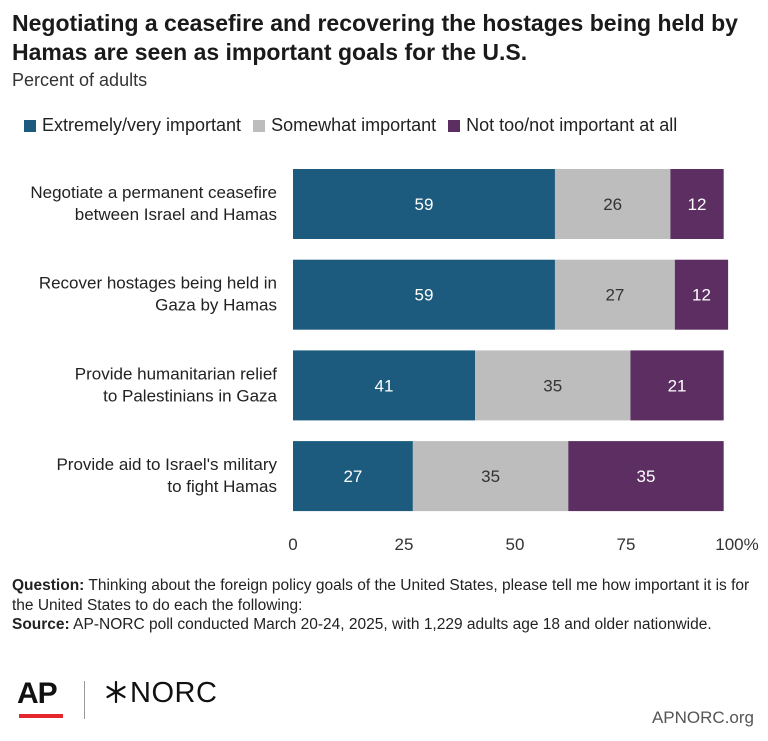 Image resolution: width=768 pixels, height=741 pixels. I want to click on category-label-line: Provide aid to Israel's military, so click(166, 464).